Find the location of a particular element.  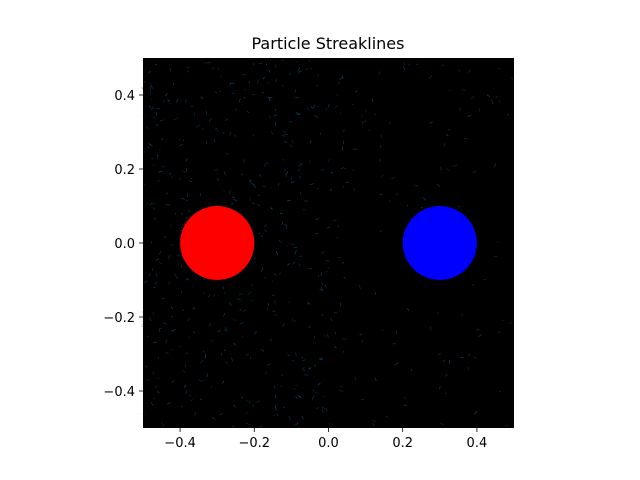

y-tick-label: −0.4 is located at coordinates (119, 392).